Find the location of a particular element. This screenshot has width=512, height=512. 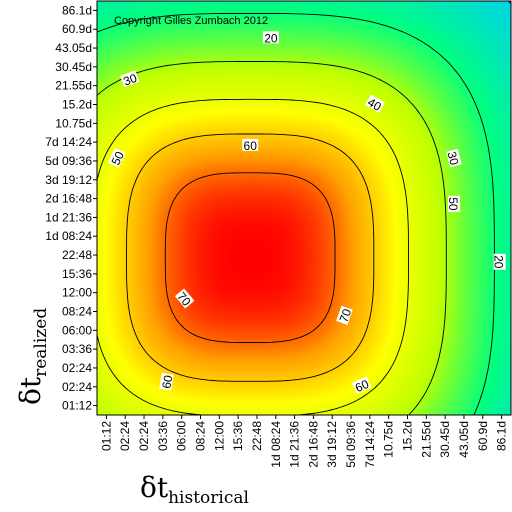

y-tick-label: 60.9d is located at coordinates (77, 29).